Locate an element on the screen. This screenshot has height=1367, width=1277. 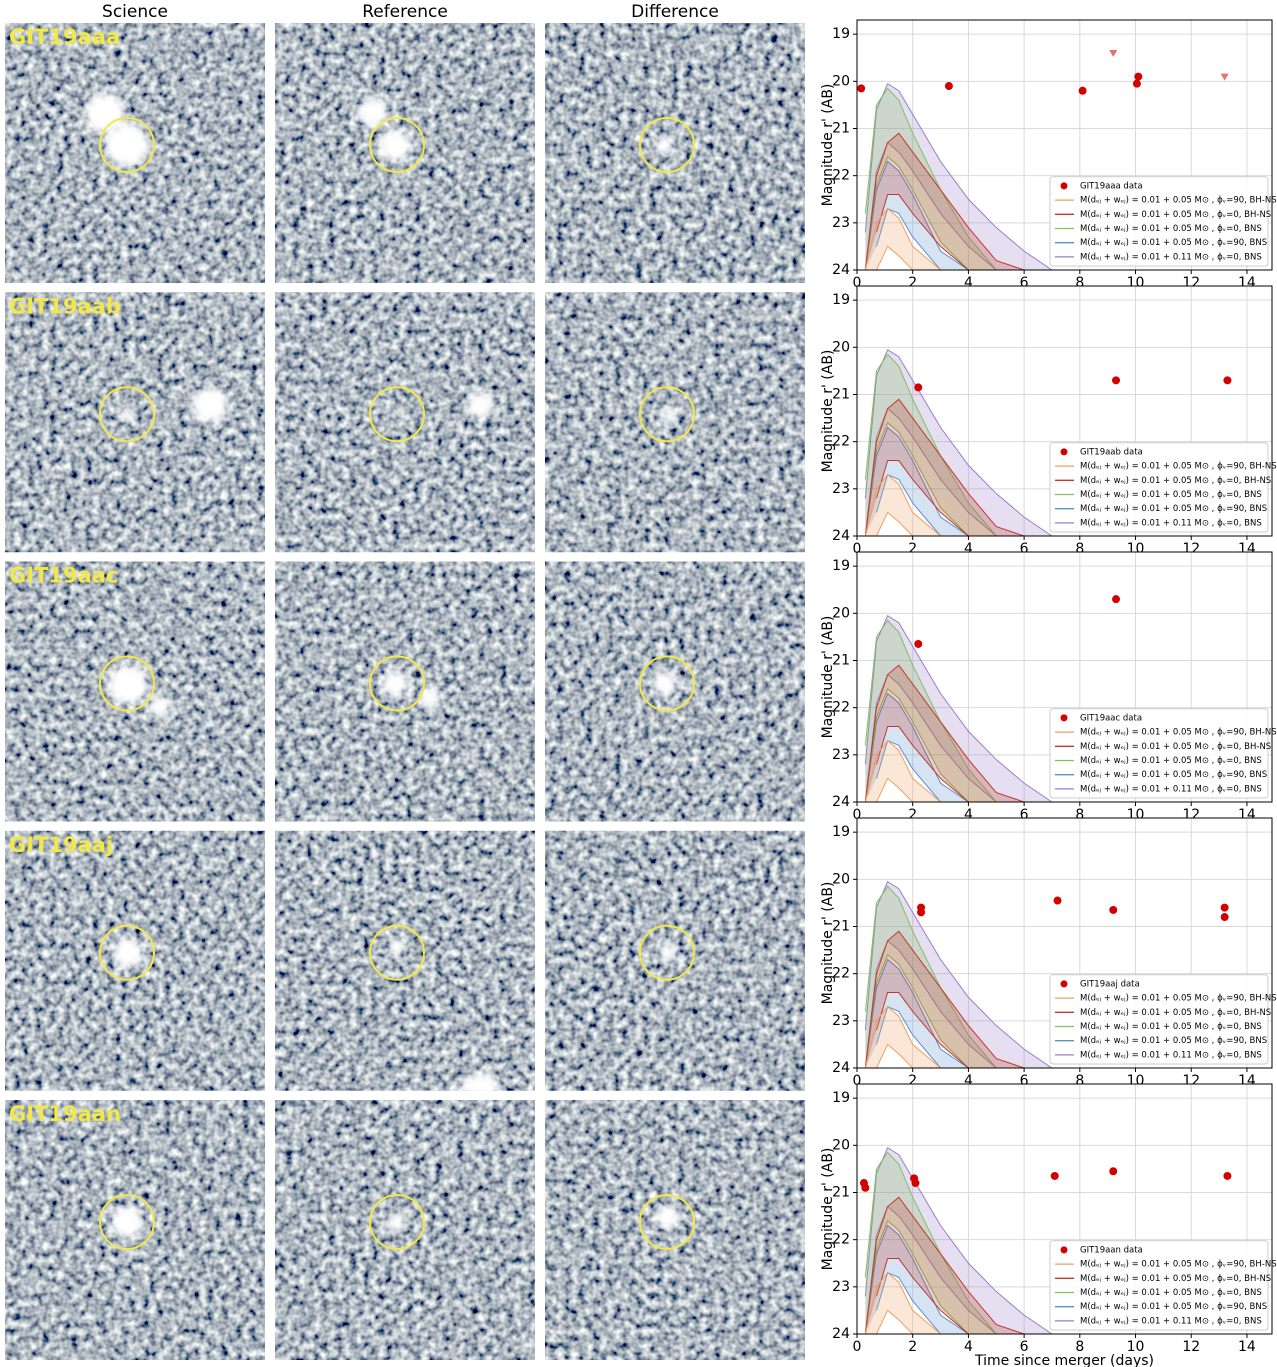
legend-label: GIT19aac data is located at coordinates (1111, 718).